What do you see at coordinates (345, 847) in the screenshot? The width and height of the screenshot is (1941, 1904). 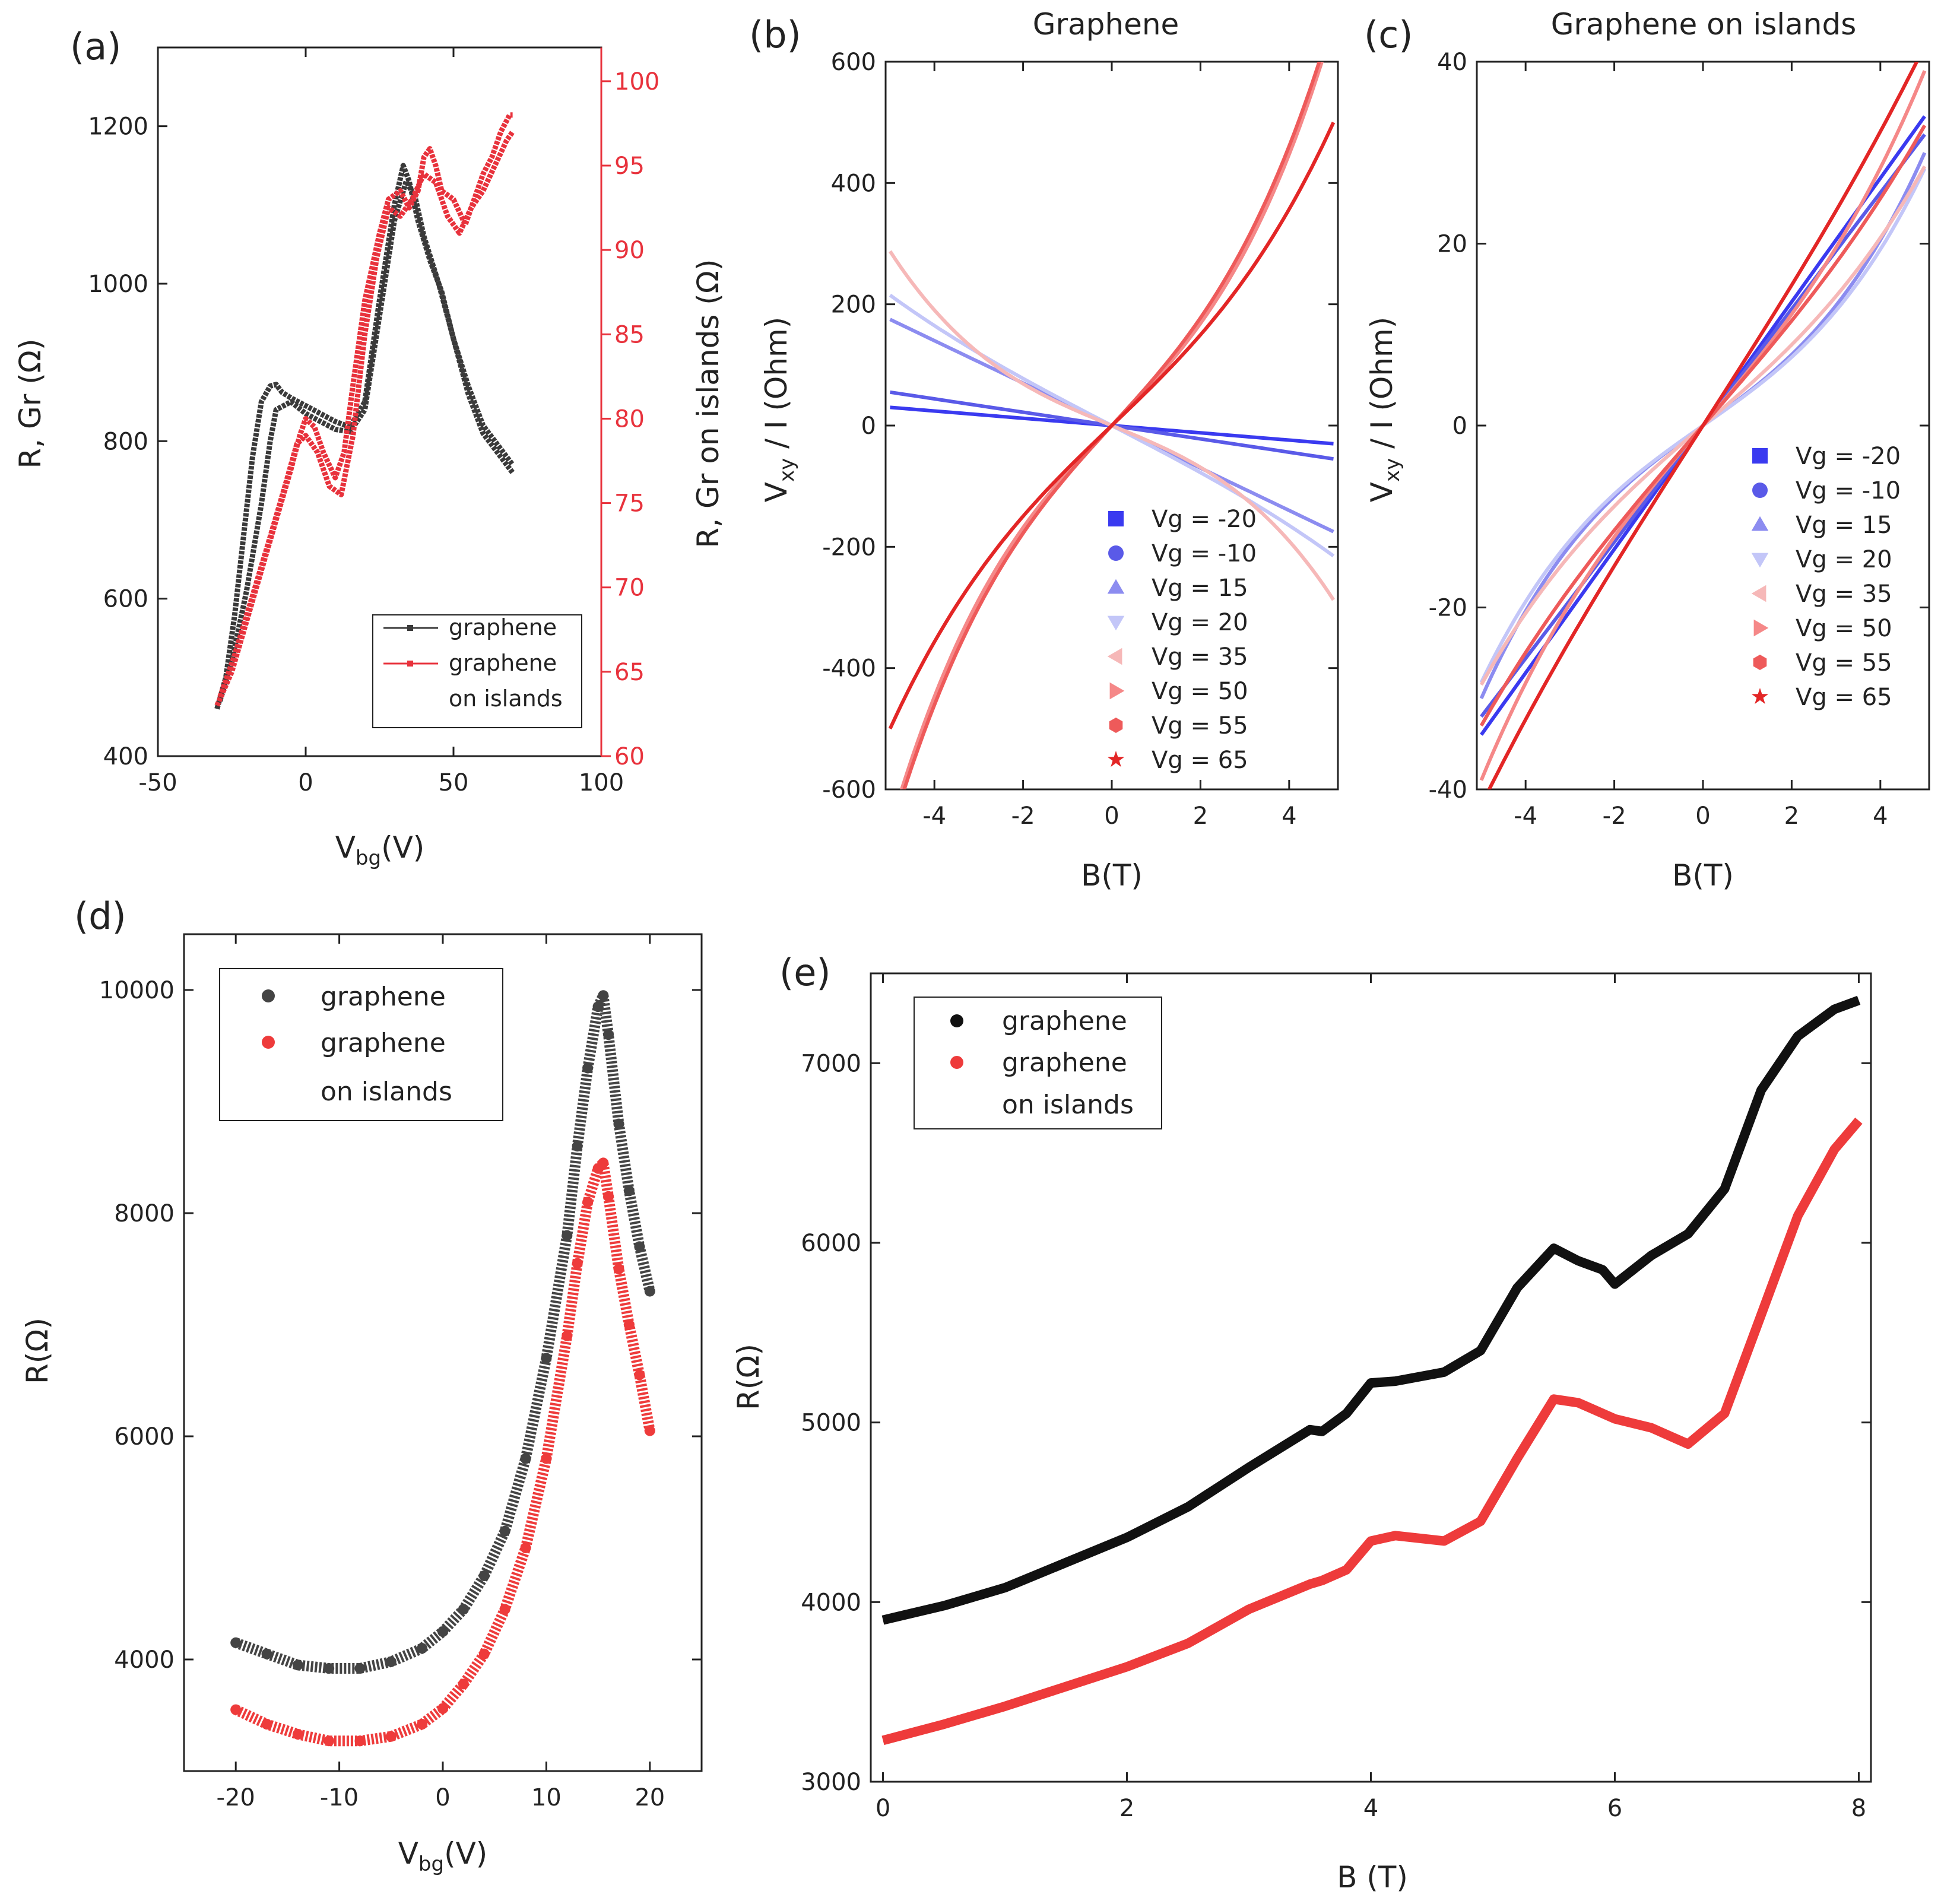 I see `x-axis-label-a-main: V` at bounding box center [345, 847].